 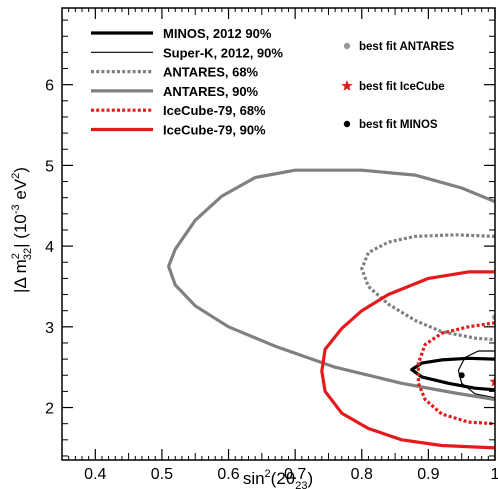 I want to click on x-tick-label: 0.9, so click(x=428, y=474).